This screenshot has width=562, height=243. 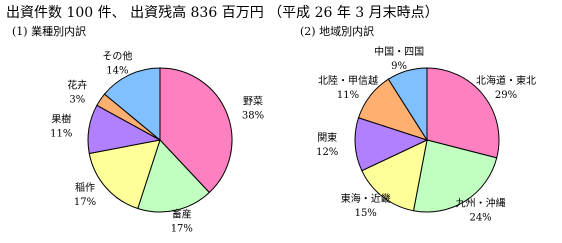 I want to click on slice-value-label: 38%, so click(x=253, y=116).